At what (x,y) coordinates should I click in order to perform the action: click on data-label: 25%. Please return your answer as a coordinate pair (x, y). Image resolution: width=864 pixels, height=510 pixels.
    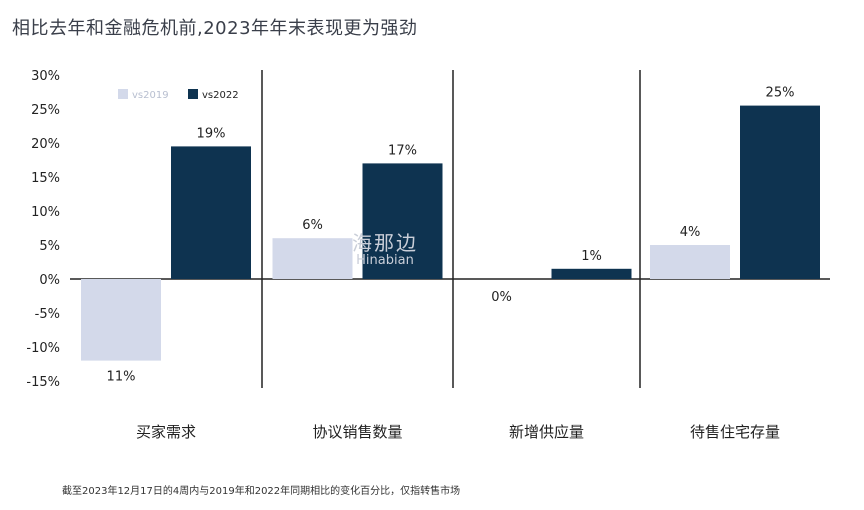
    Looking at the image, I should click on (780, 93).